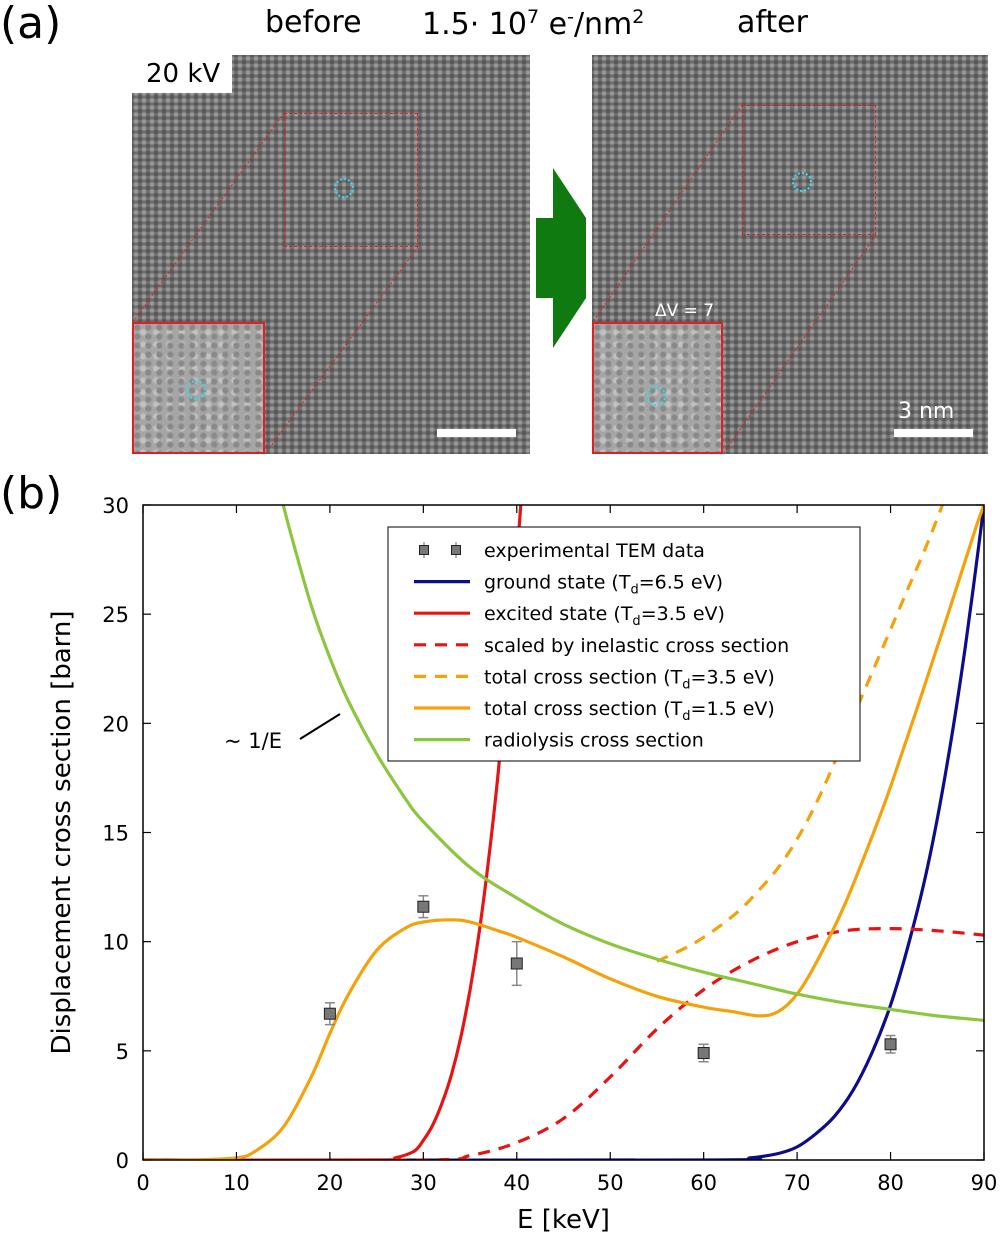 The image size is (1000, 1243). I want to click on voltage-label: 20 kV, so click(182, 74).